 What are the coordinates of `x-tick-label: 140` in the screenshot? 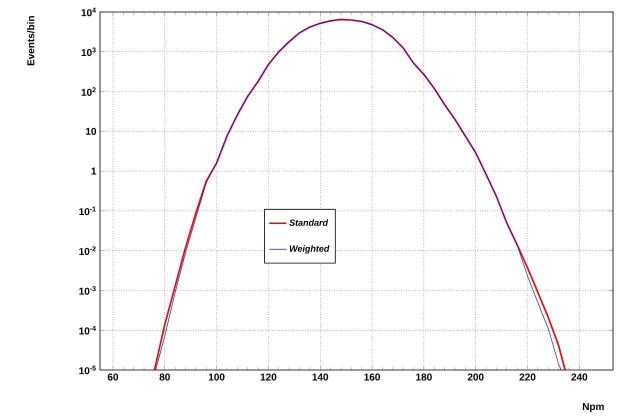 It's located at (320, 377).